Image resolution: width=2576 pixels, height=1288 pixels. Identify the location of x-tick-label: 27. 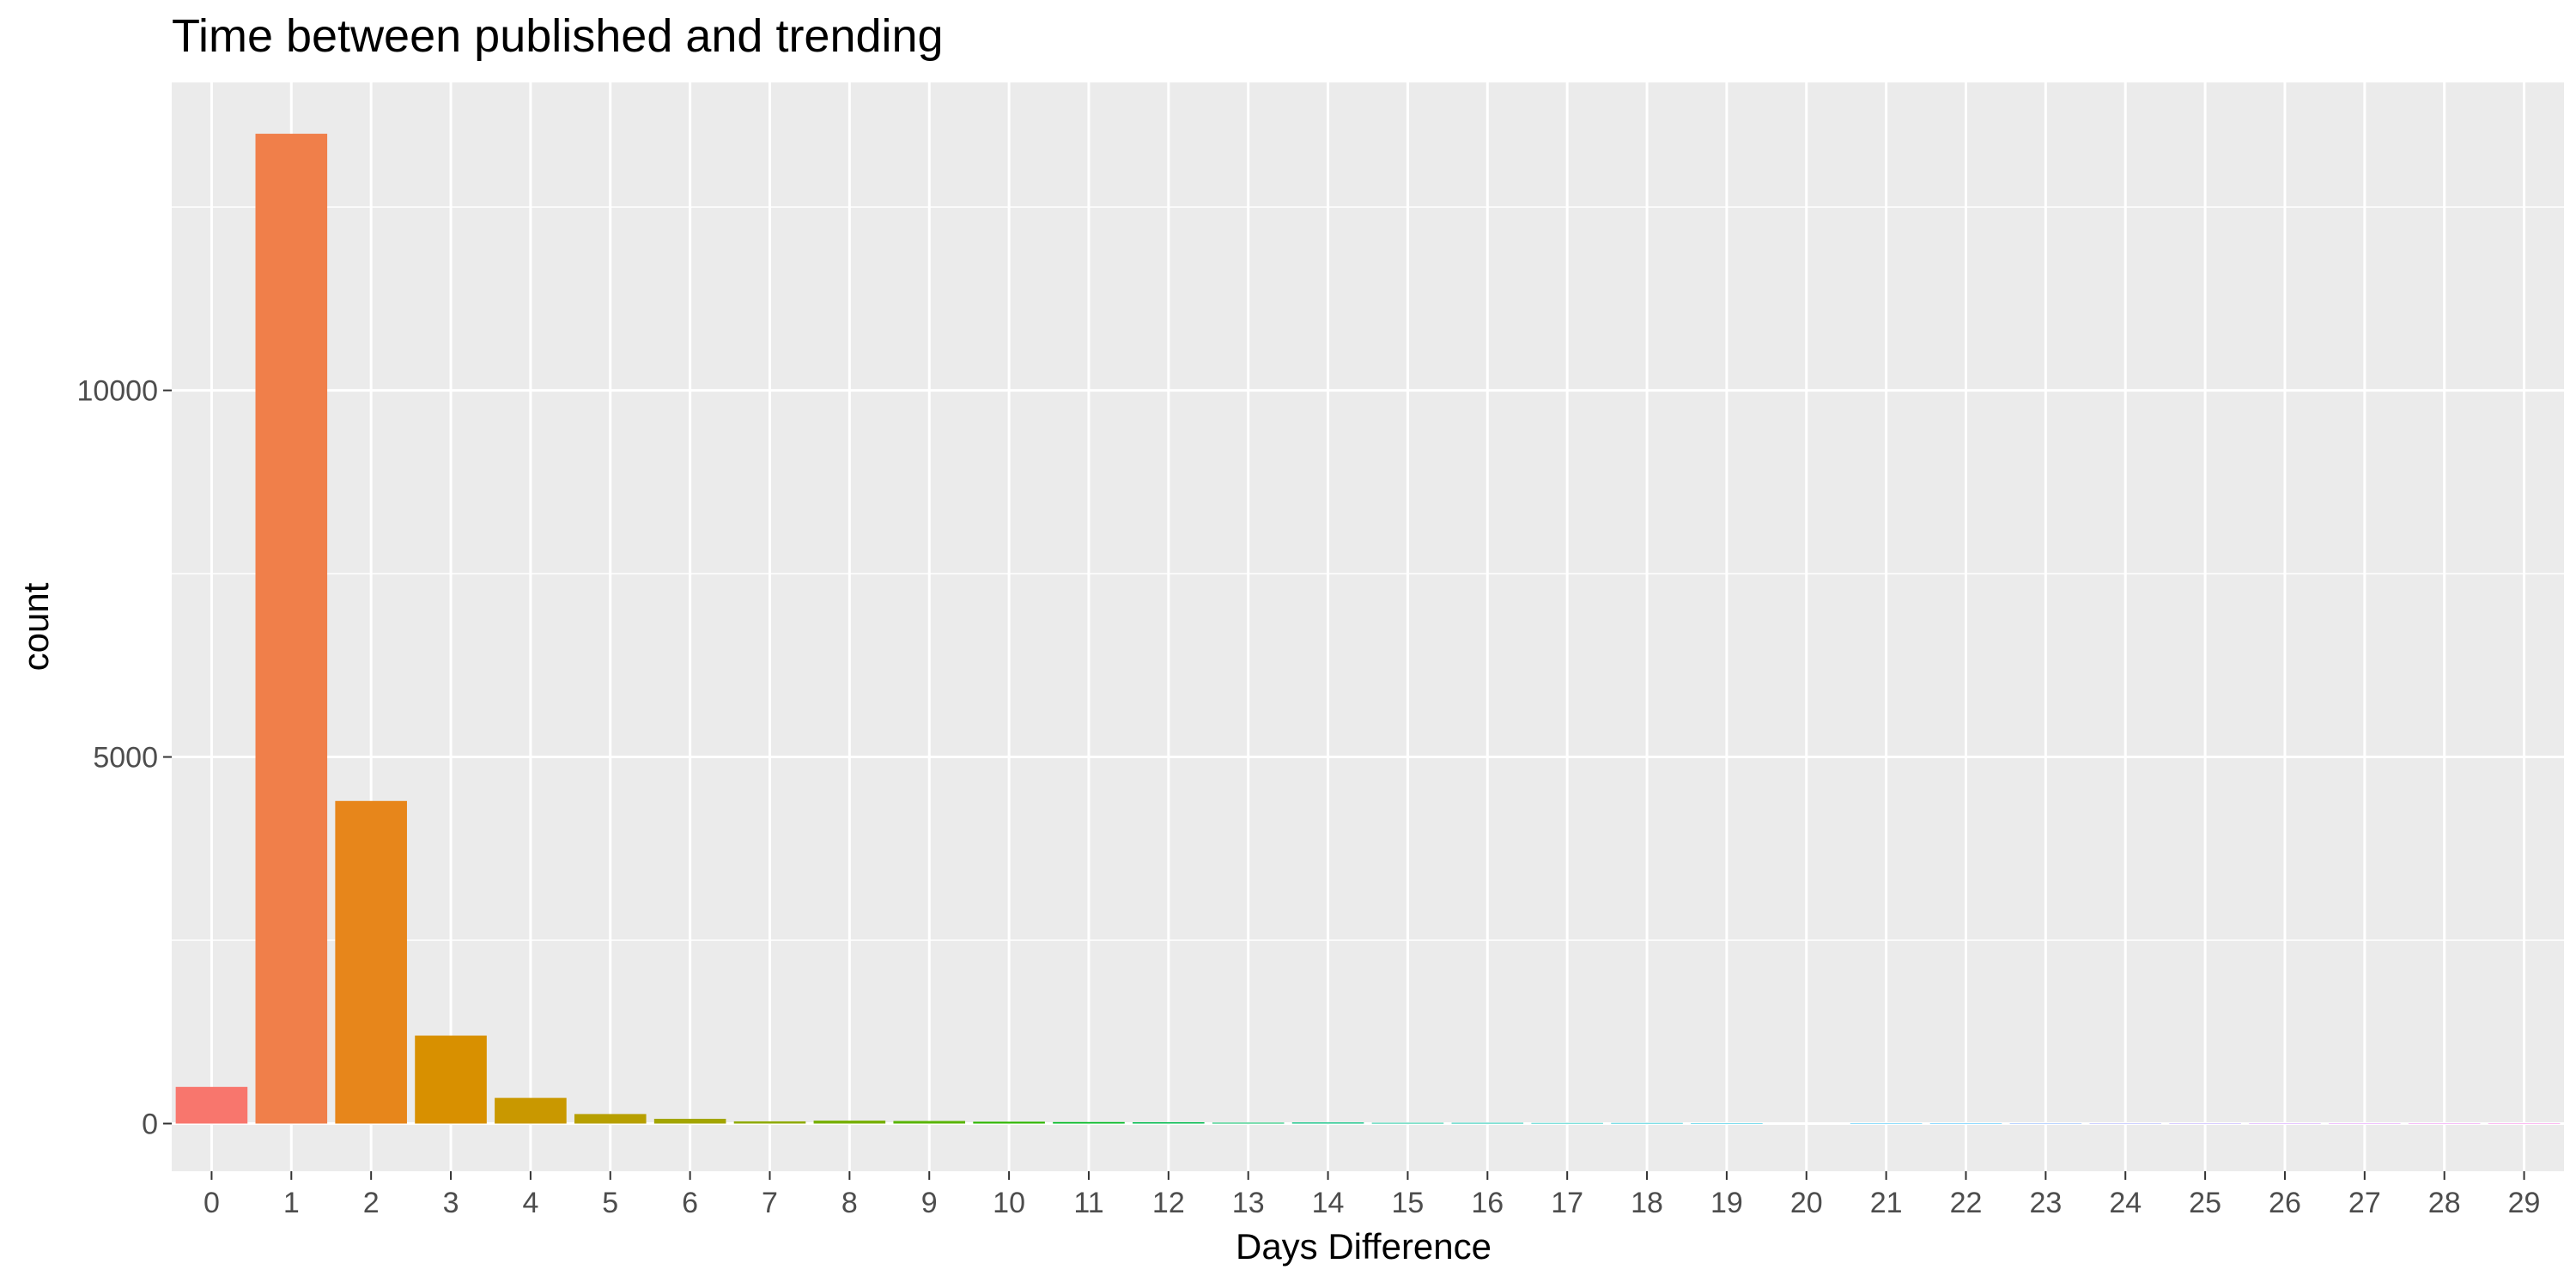
(2364, 1203).